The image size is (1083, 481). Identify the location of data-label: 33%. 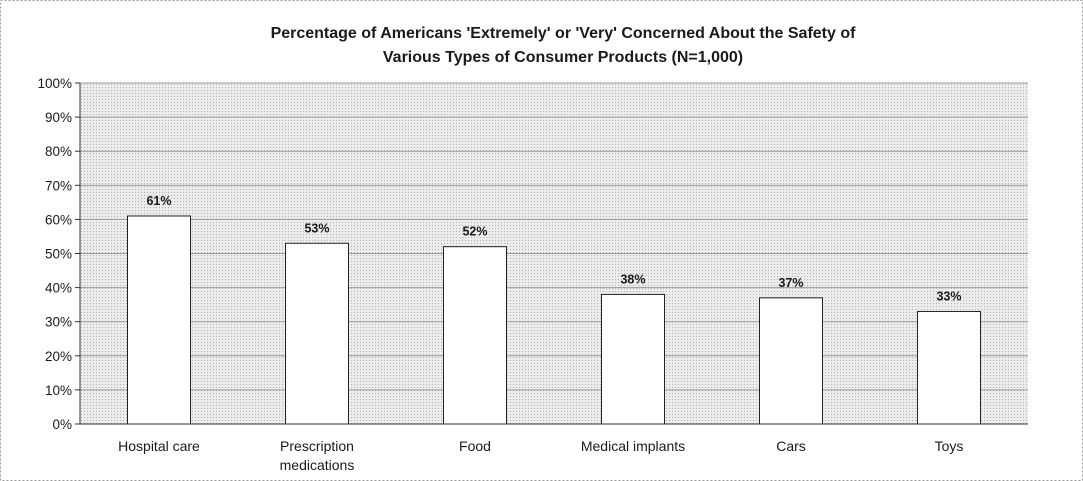
(948, 296).